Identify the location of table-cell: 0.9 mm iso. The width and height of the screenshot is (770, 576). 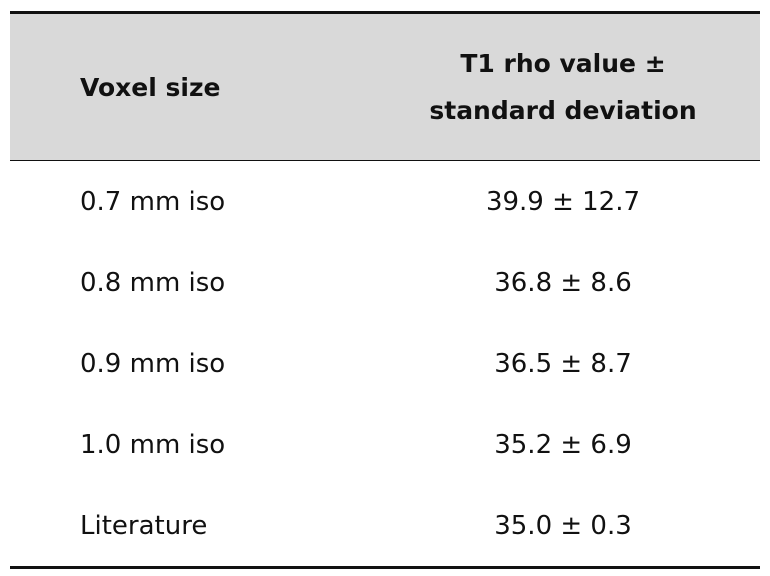
(153, 363).